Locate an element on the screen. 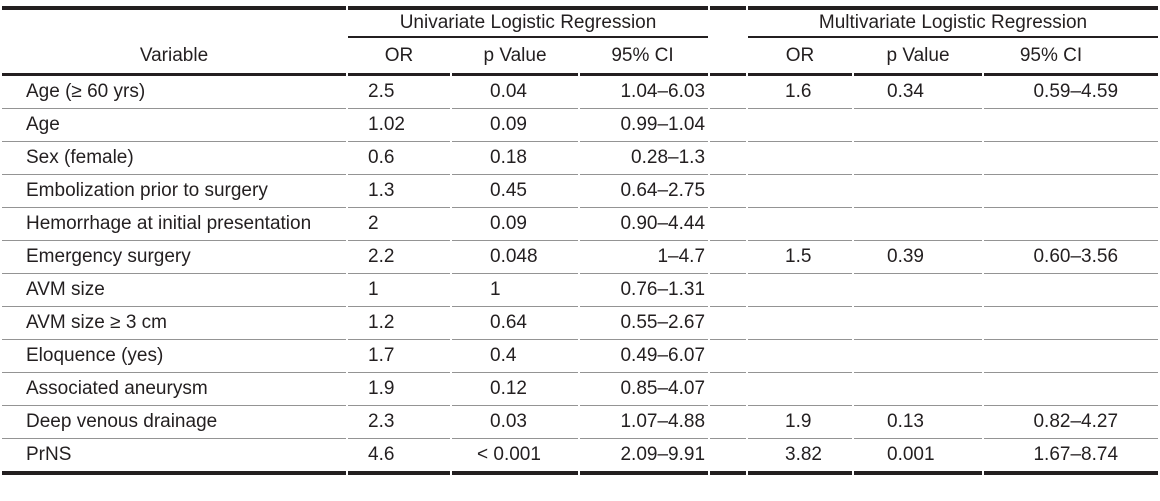 The width and height of the screenshot is (1160, 501). cell-uni-or: 1.7 is located at coordinates (399, 356).